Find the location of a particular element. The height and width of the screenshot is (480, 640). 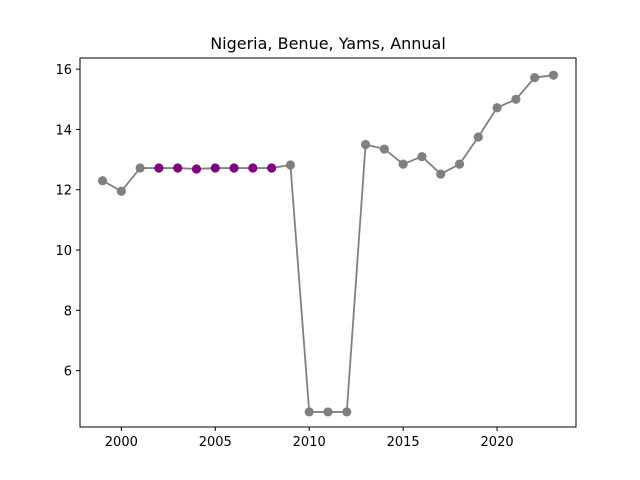

y-tick-label: 14 is located at coordinates (63, 130).